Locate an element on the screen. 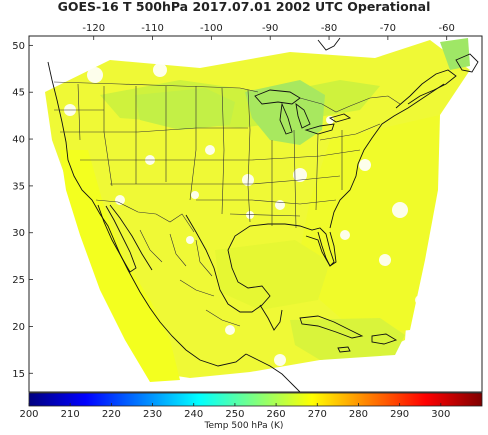 This screenshot has width=488, height=435. colorbar-tick-label: 230 is located at coordinates (152, 414).